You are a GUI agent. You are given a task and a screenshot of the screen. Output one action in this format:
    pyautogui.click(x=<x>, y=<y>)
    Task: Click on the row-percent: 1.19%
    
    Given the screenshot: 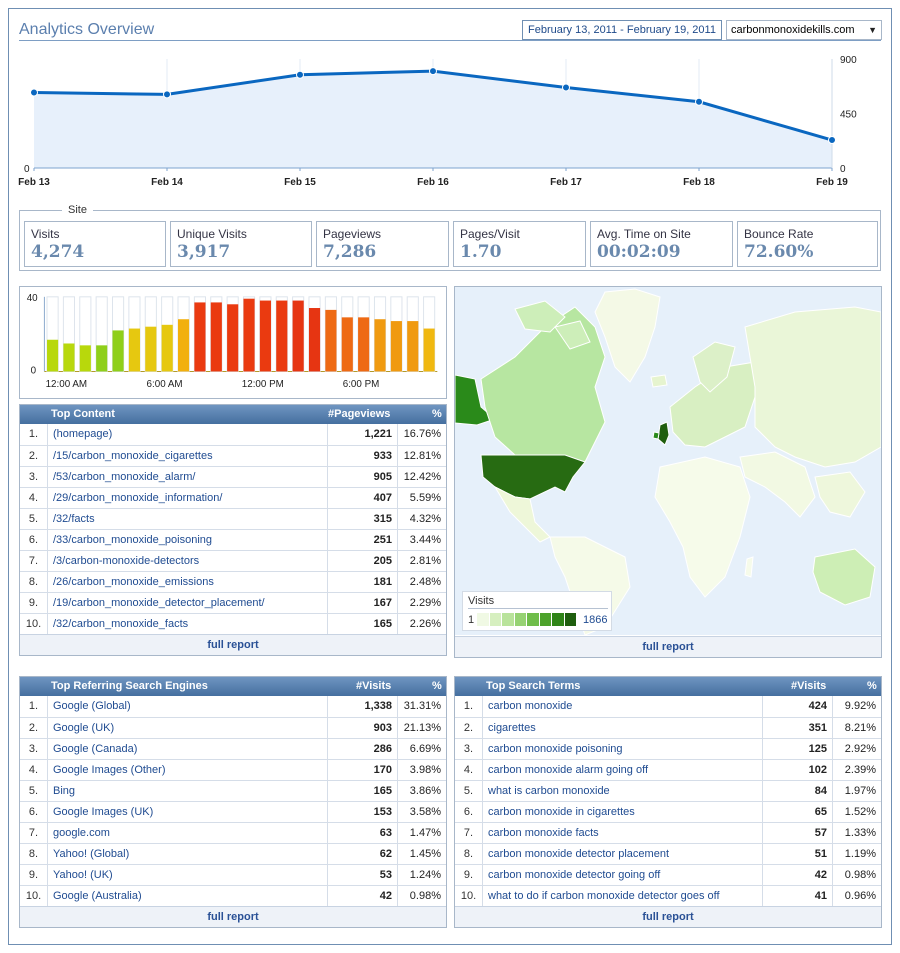 What is the action you would take?
    pyautogui.click(x=860, y=854)
    